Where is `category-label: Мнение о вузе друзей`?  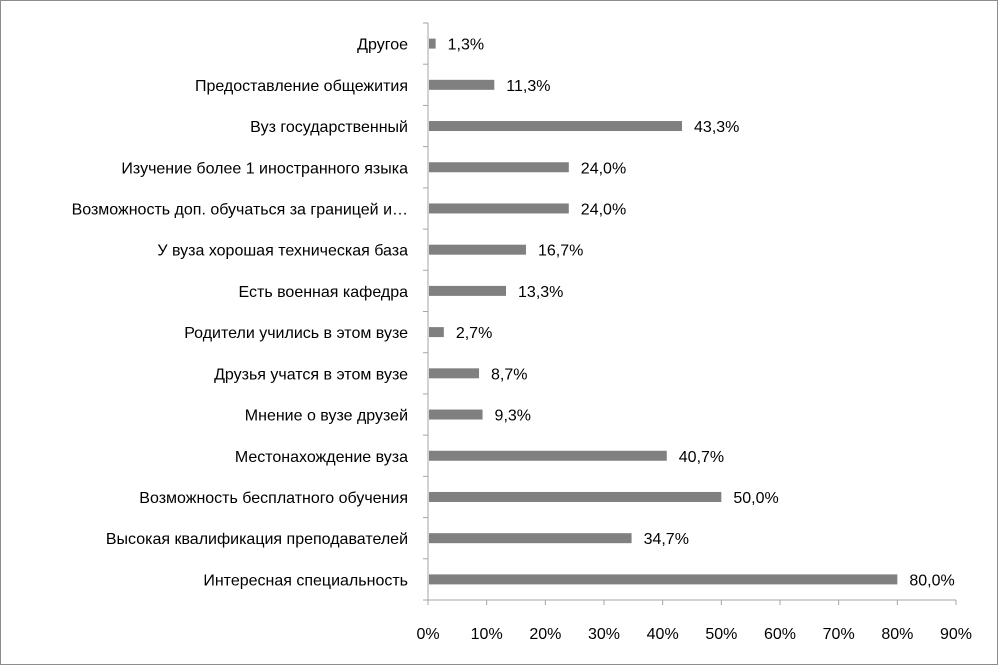
category-label: Мнение о вузе друзей is located at coordinates (326, 416).